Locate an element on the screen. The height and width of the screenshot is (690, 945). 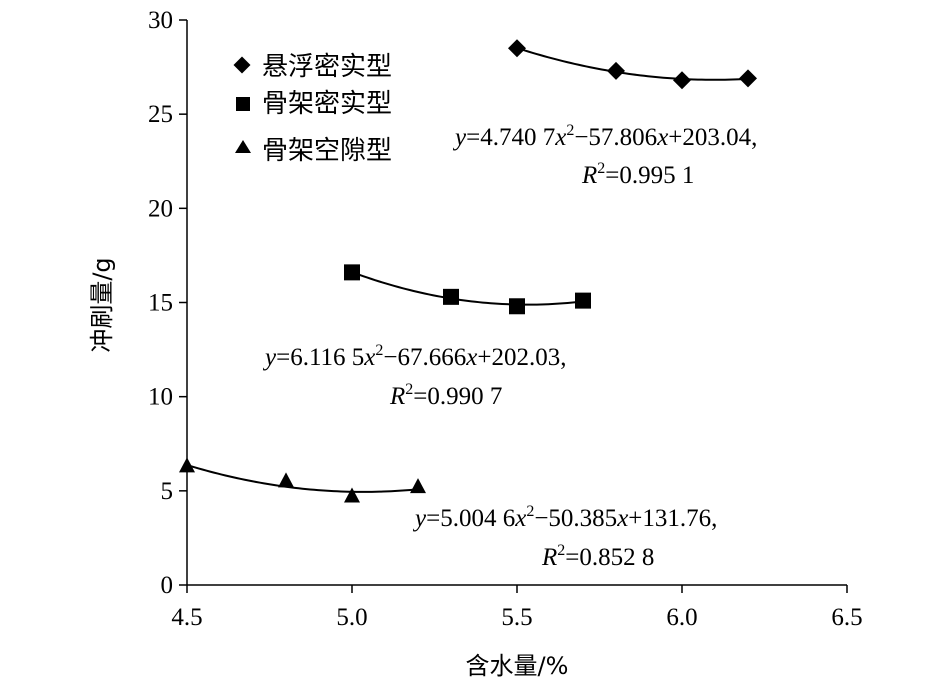
equation-annotation: y=4.740 7x2−57.806x+203.04, R2=0.995 1 is located at coordinates (604, 155).